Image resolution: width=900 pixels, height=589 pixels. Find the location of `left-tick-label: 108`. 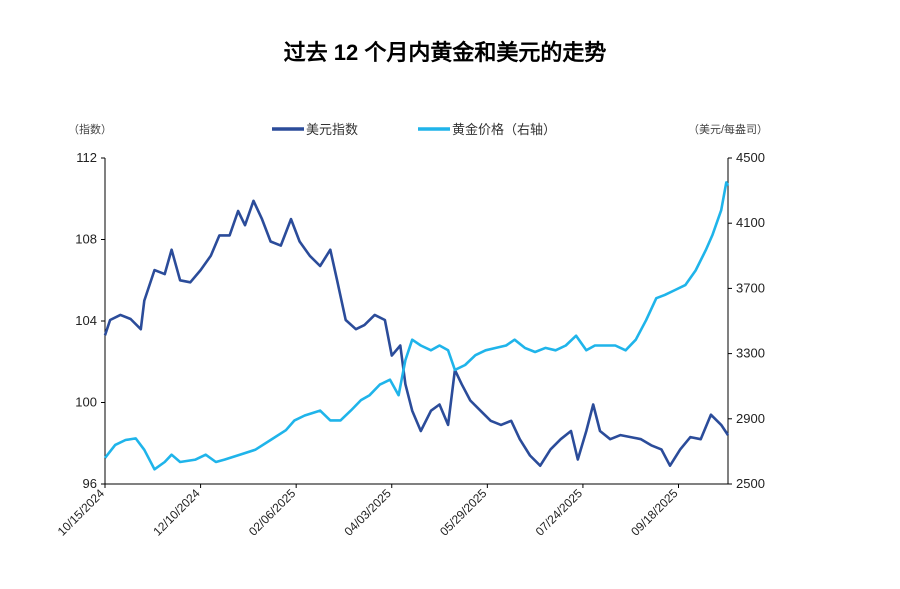

left-tick-label: 108 is located at coordinates (86, 239).